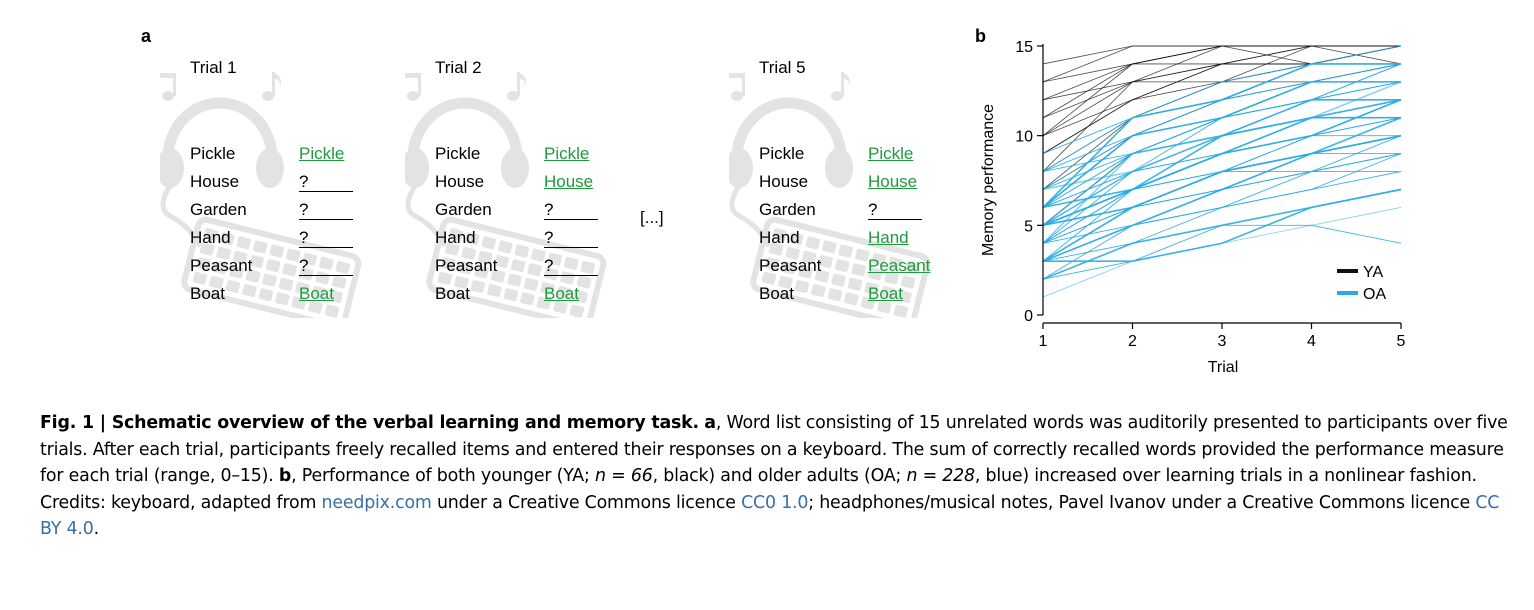  Describe the element at coordinates (1311, 341) in the screenshot. I see `x-tick-label: 4` at that location.